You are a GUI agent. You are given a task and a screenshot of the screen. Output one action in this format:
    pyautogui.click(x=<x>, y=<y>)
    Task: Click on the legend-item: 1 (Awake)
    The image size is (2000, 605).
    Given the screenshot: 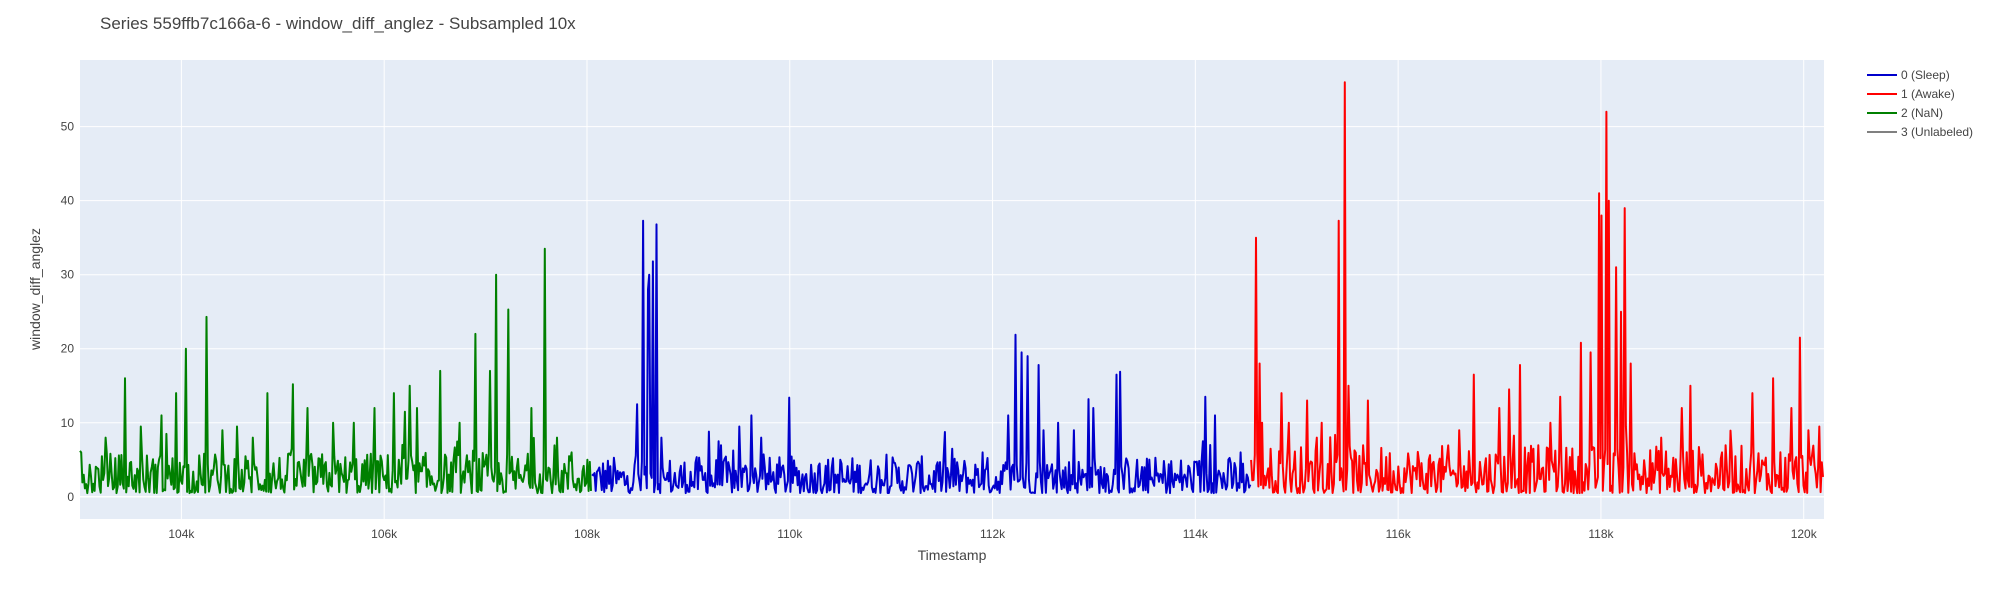 What is the action you would take?
    pyautogui.click(x=1911, y=94)
    